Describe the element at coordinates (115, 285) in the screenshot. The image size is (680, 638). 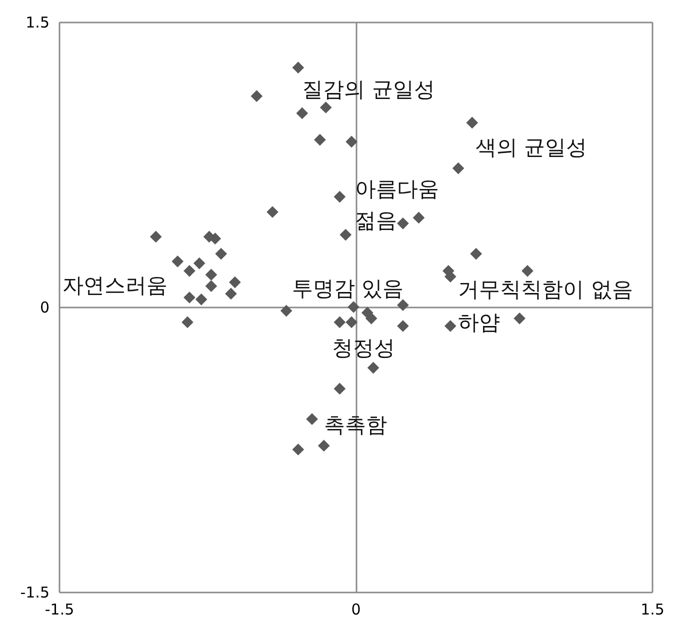
I see `annotation: 자연스러움` at that location.